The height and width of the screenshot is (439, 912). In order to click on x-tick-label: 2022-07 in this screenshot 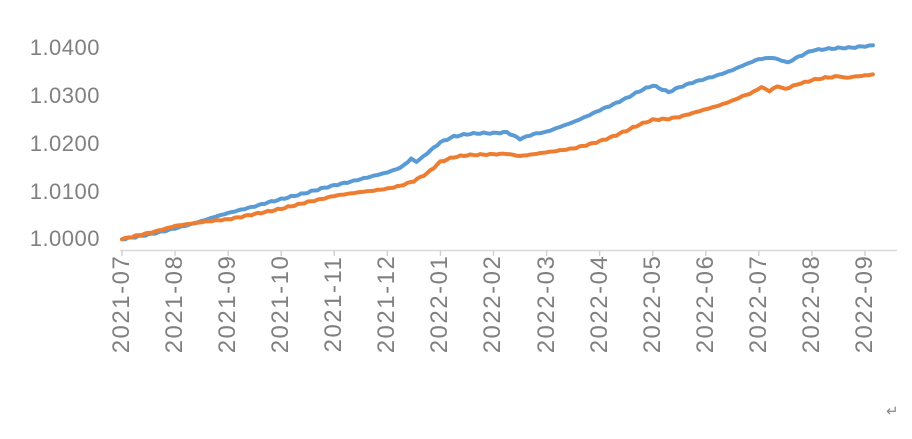, I will do `click(758, 304)`.